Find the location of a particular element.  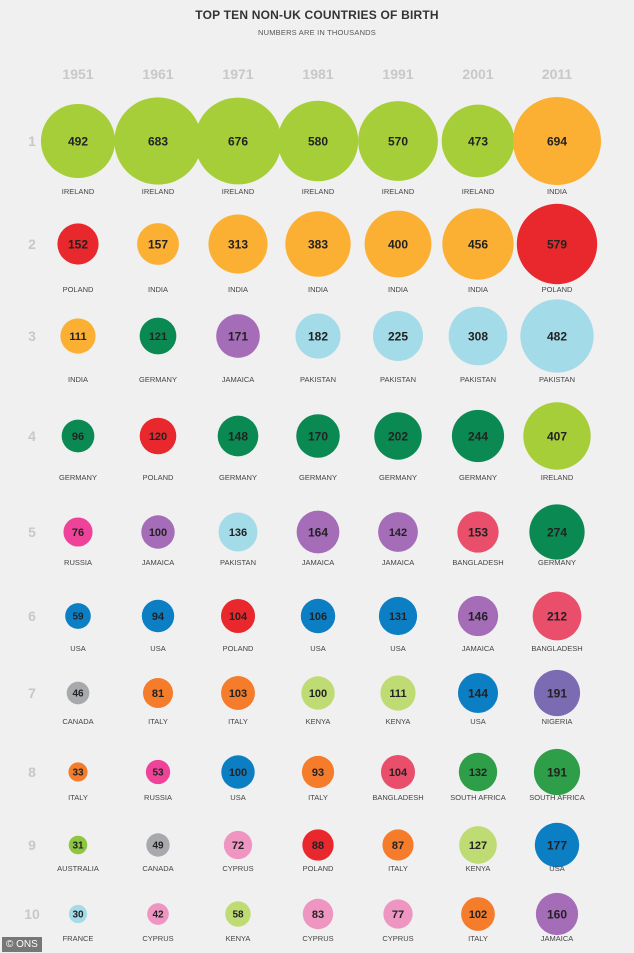

bubble-value: 96 is located at coordinates (78, 437).